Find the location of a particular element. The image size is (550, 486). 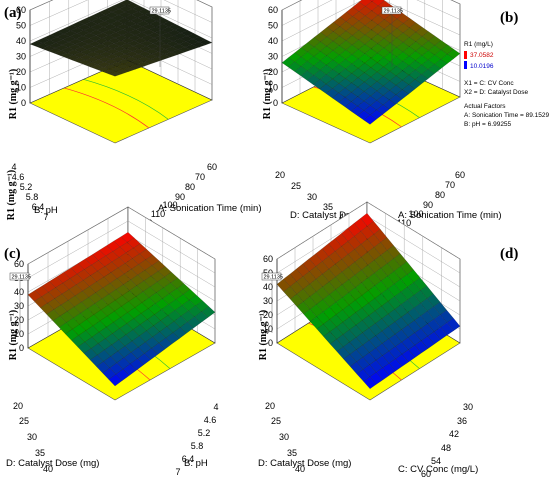

z-tick-label: 50 is located at coordinates (21, 26).